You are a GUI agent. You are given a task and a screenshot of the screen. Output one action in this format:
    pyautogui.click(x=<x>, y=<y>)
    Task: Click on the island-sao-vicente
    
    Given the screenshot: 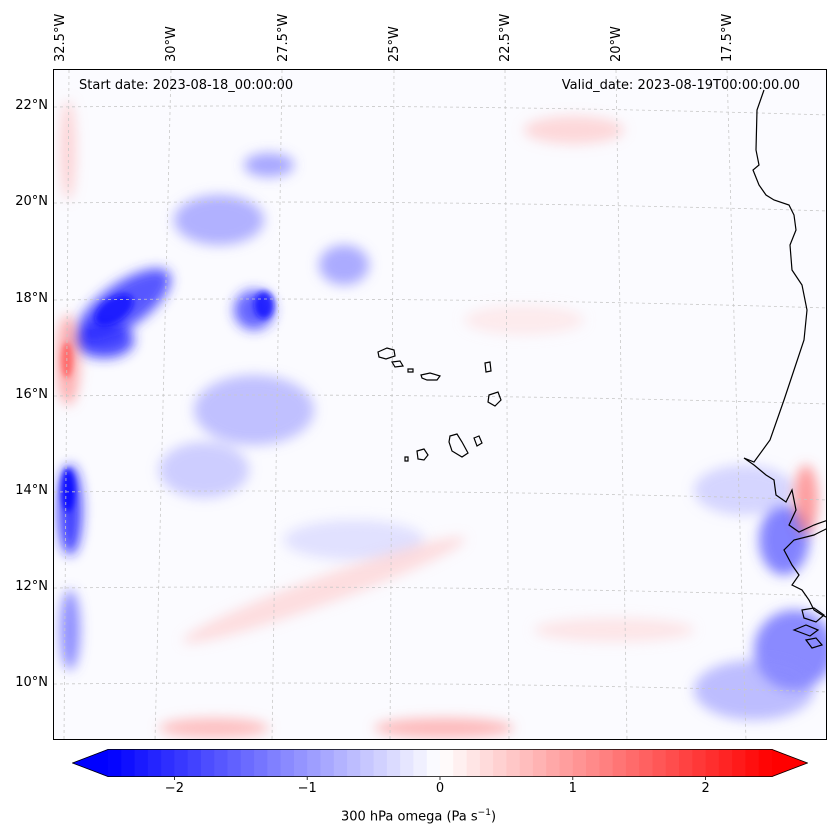 What is the action you would take?
    pyautogui.click(x=397, y=364)
    